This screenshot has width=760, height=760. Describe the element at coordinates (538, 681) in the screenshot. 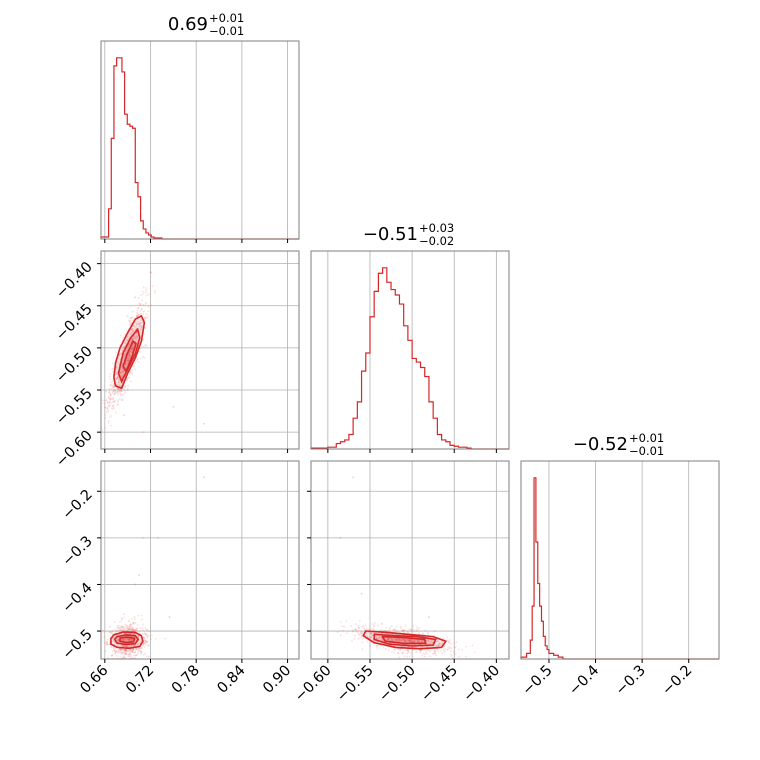

I see `x-tick-label: −0.5` at that location.